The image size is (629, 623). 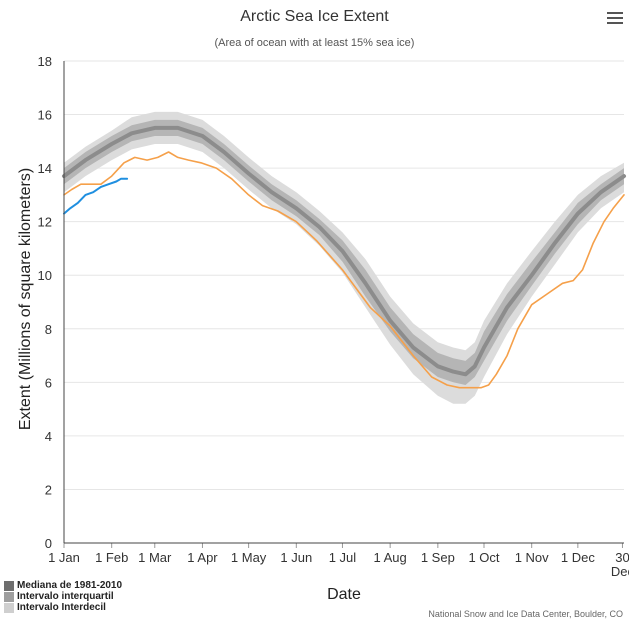 What do you see at coordinates (48, 329) in the screenshot?
I see `y-tick-label: 8` at bounding box center [48, 329].